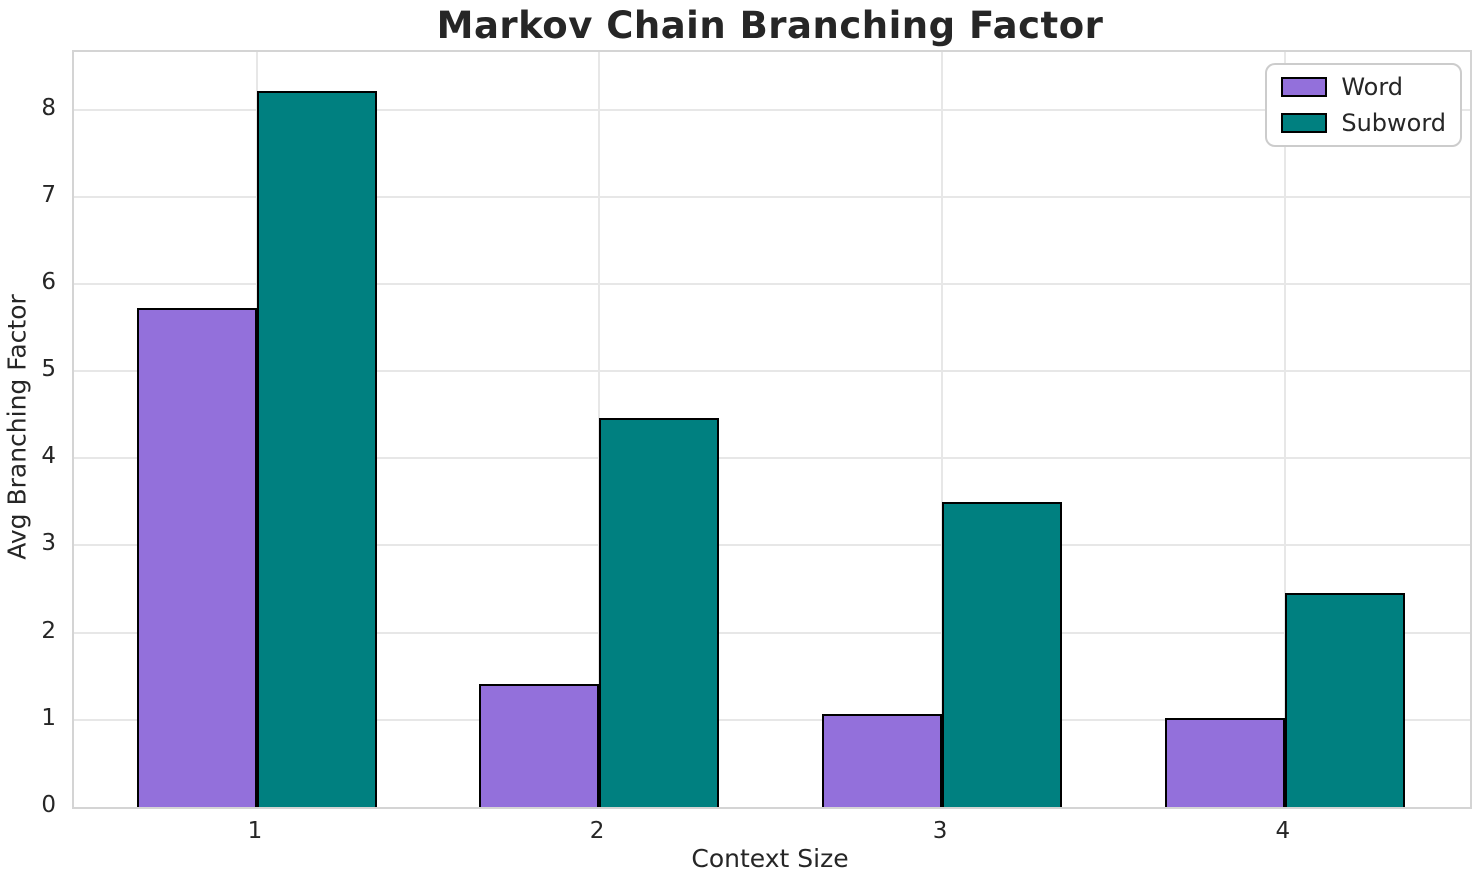 The width and height of the screenshot is (1484, 885). Describe the element at coordinates (1393, 123) in the screenshot. I see `legend-label-subword: Subword` at that location.